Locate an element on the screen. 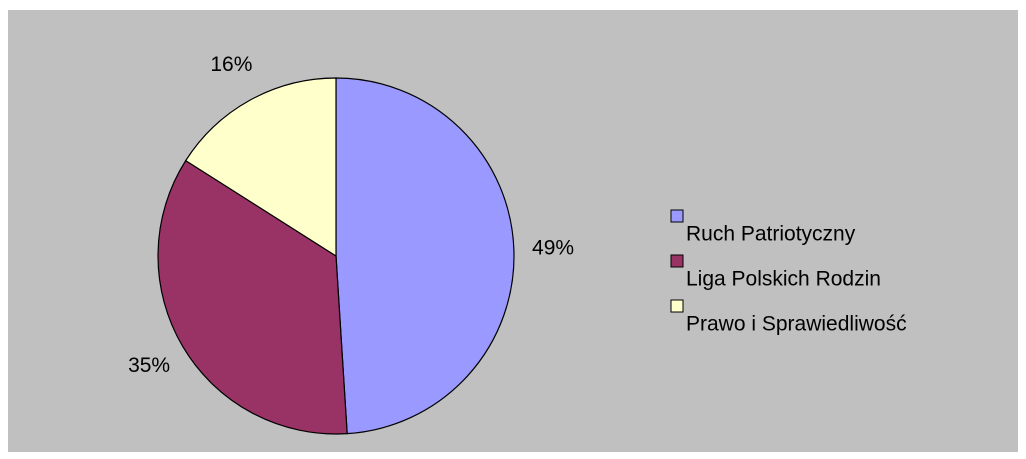  data-label: 49% is located at coordinates (553, 248).